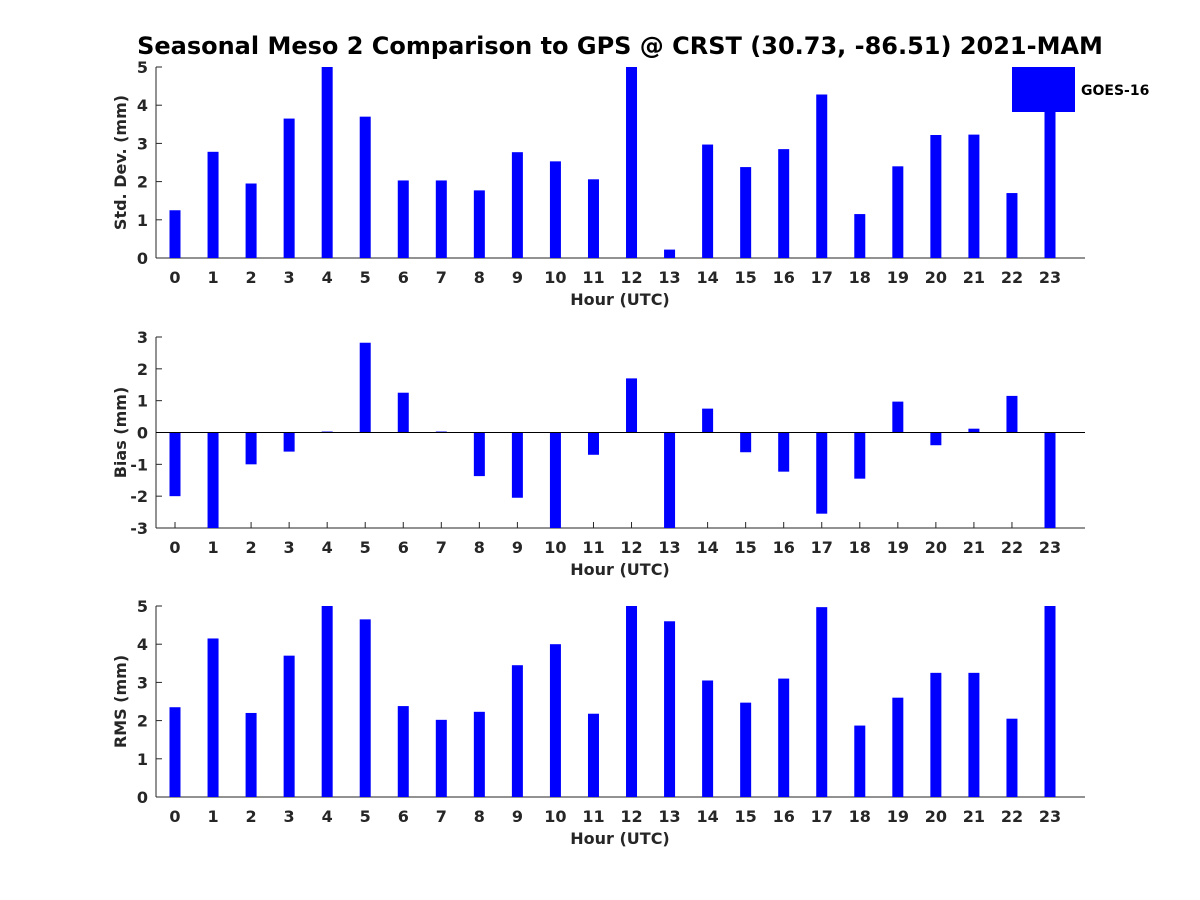  I want to click on rms-x-tick-label: 5, so click(365, 816).